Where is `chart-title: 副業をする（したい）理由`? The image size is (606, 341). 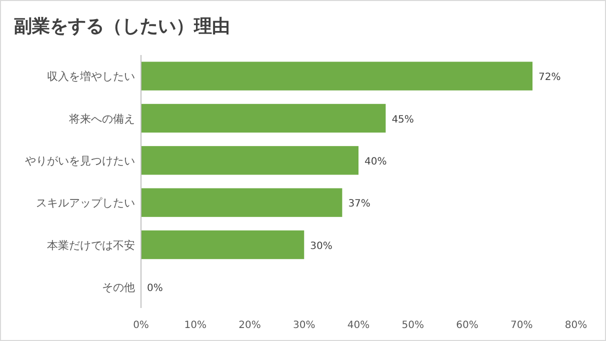
chart-title: 副業をする（したい）理由 is located at coordinates (122, 26).